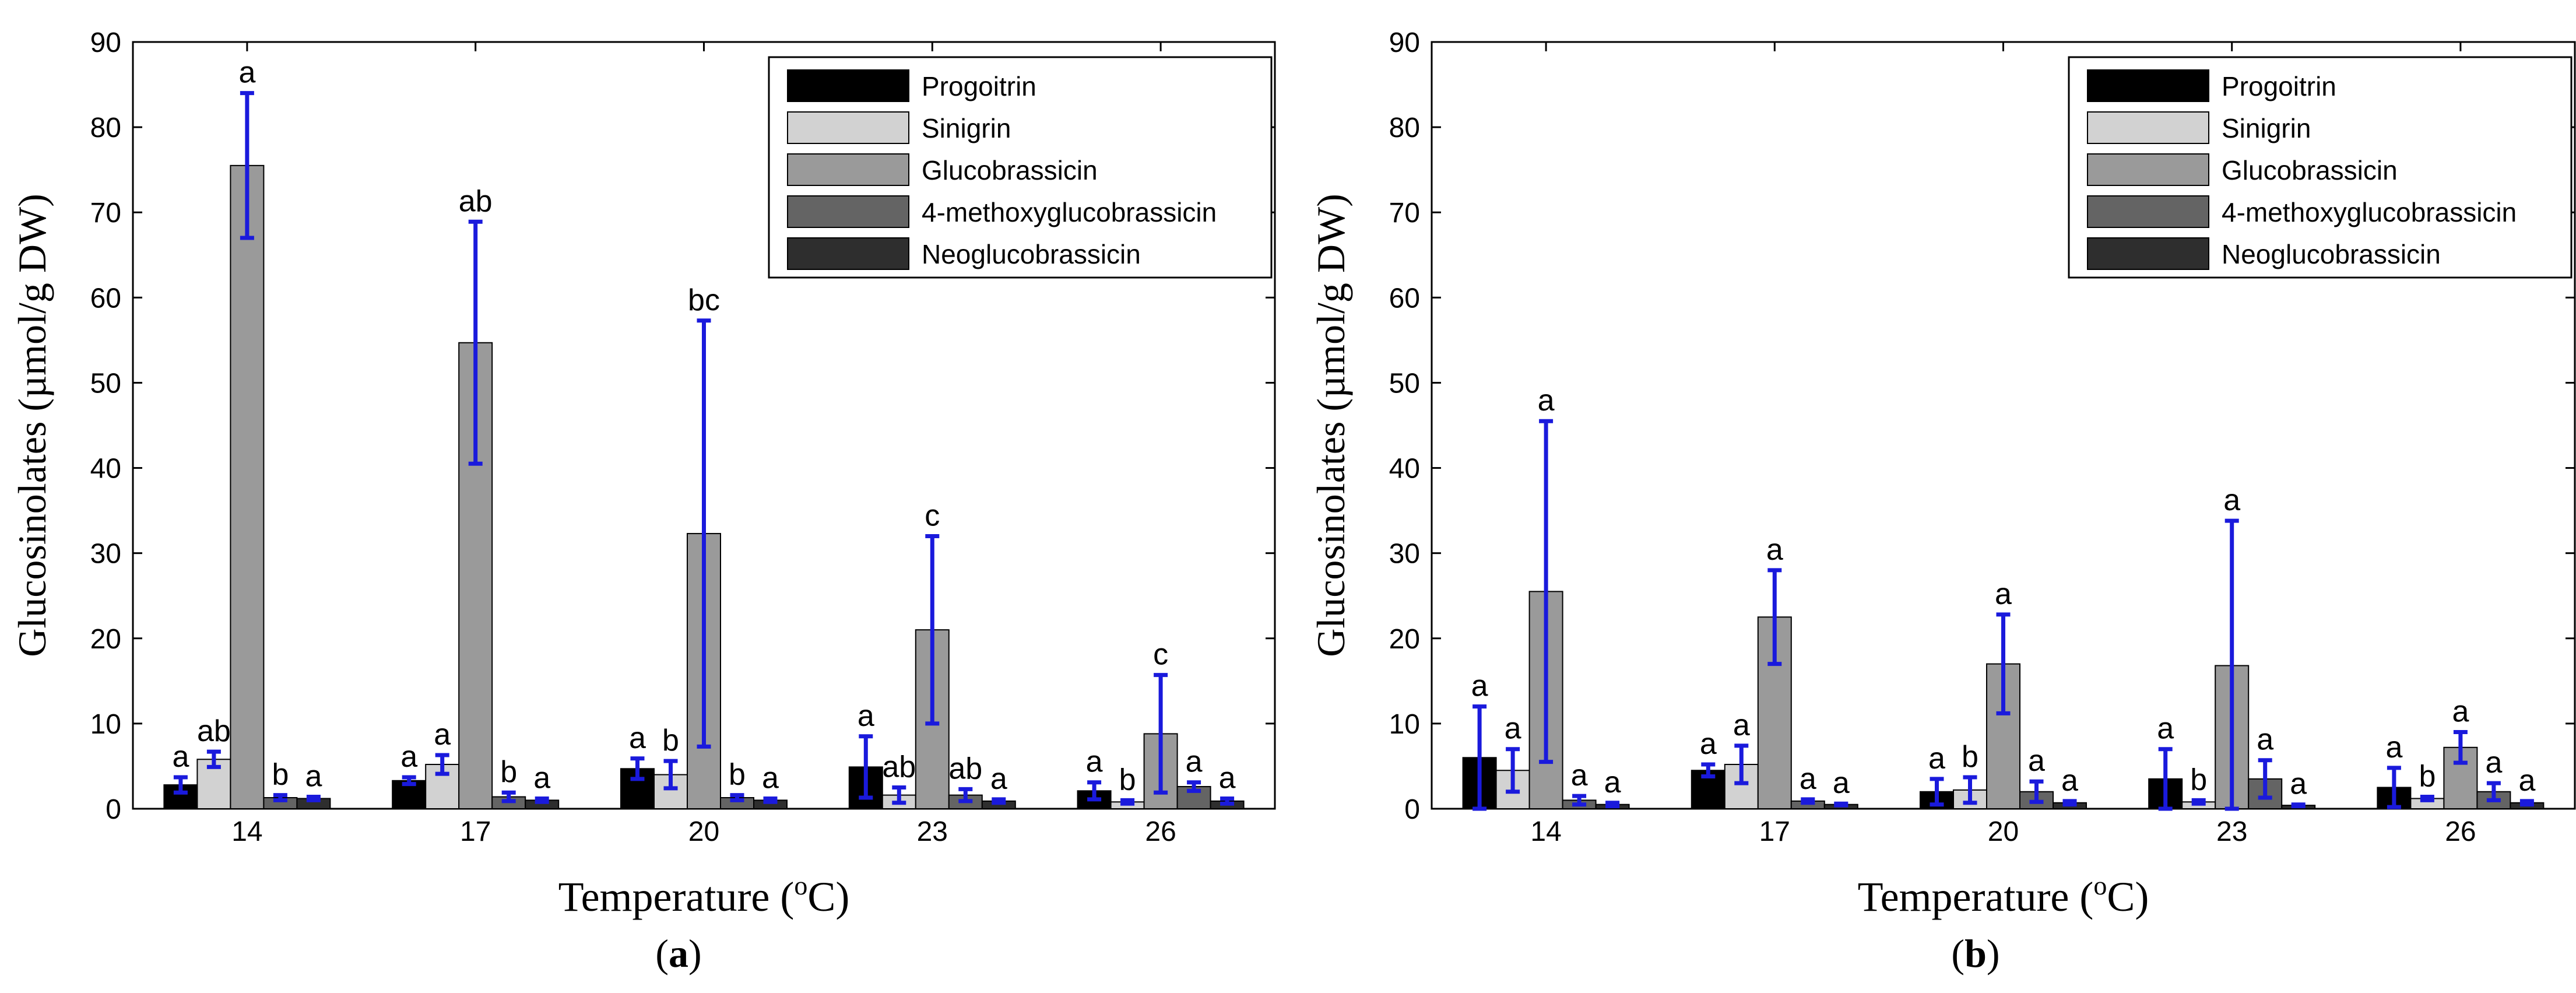 The width and height of the screenshot is (2576, 993). I want to click on y-tick-label: 50, so click(1404, 383).